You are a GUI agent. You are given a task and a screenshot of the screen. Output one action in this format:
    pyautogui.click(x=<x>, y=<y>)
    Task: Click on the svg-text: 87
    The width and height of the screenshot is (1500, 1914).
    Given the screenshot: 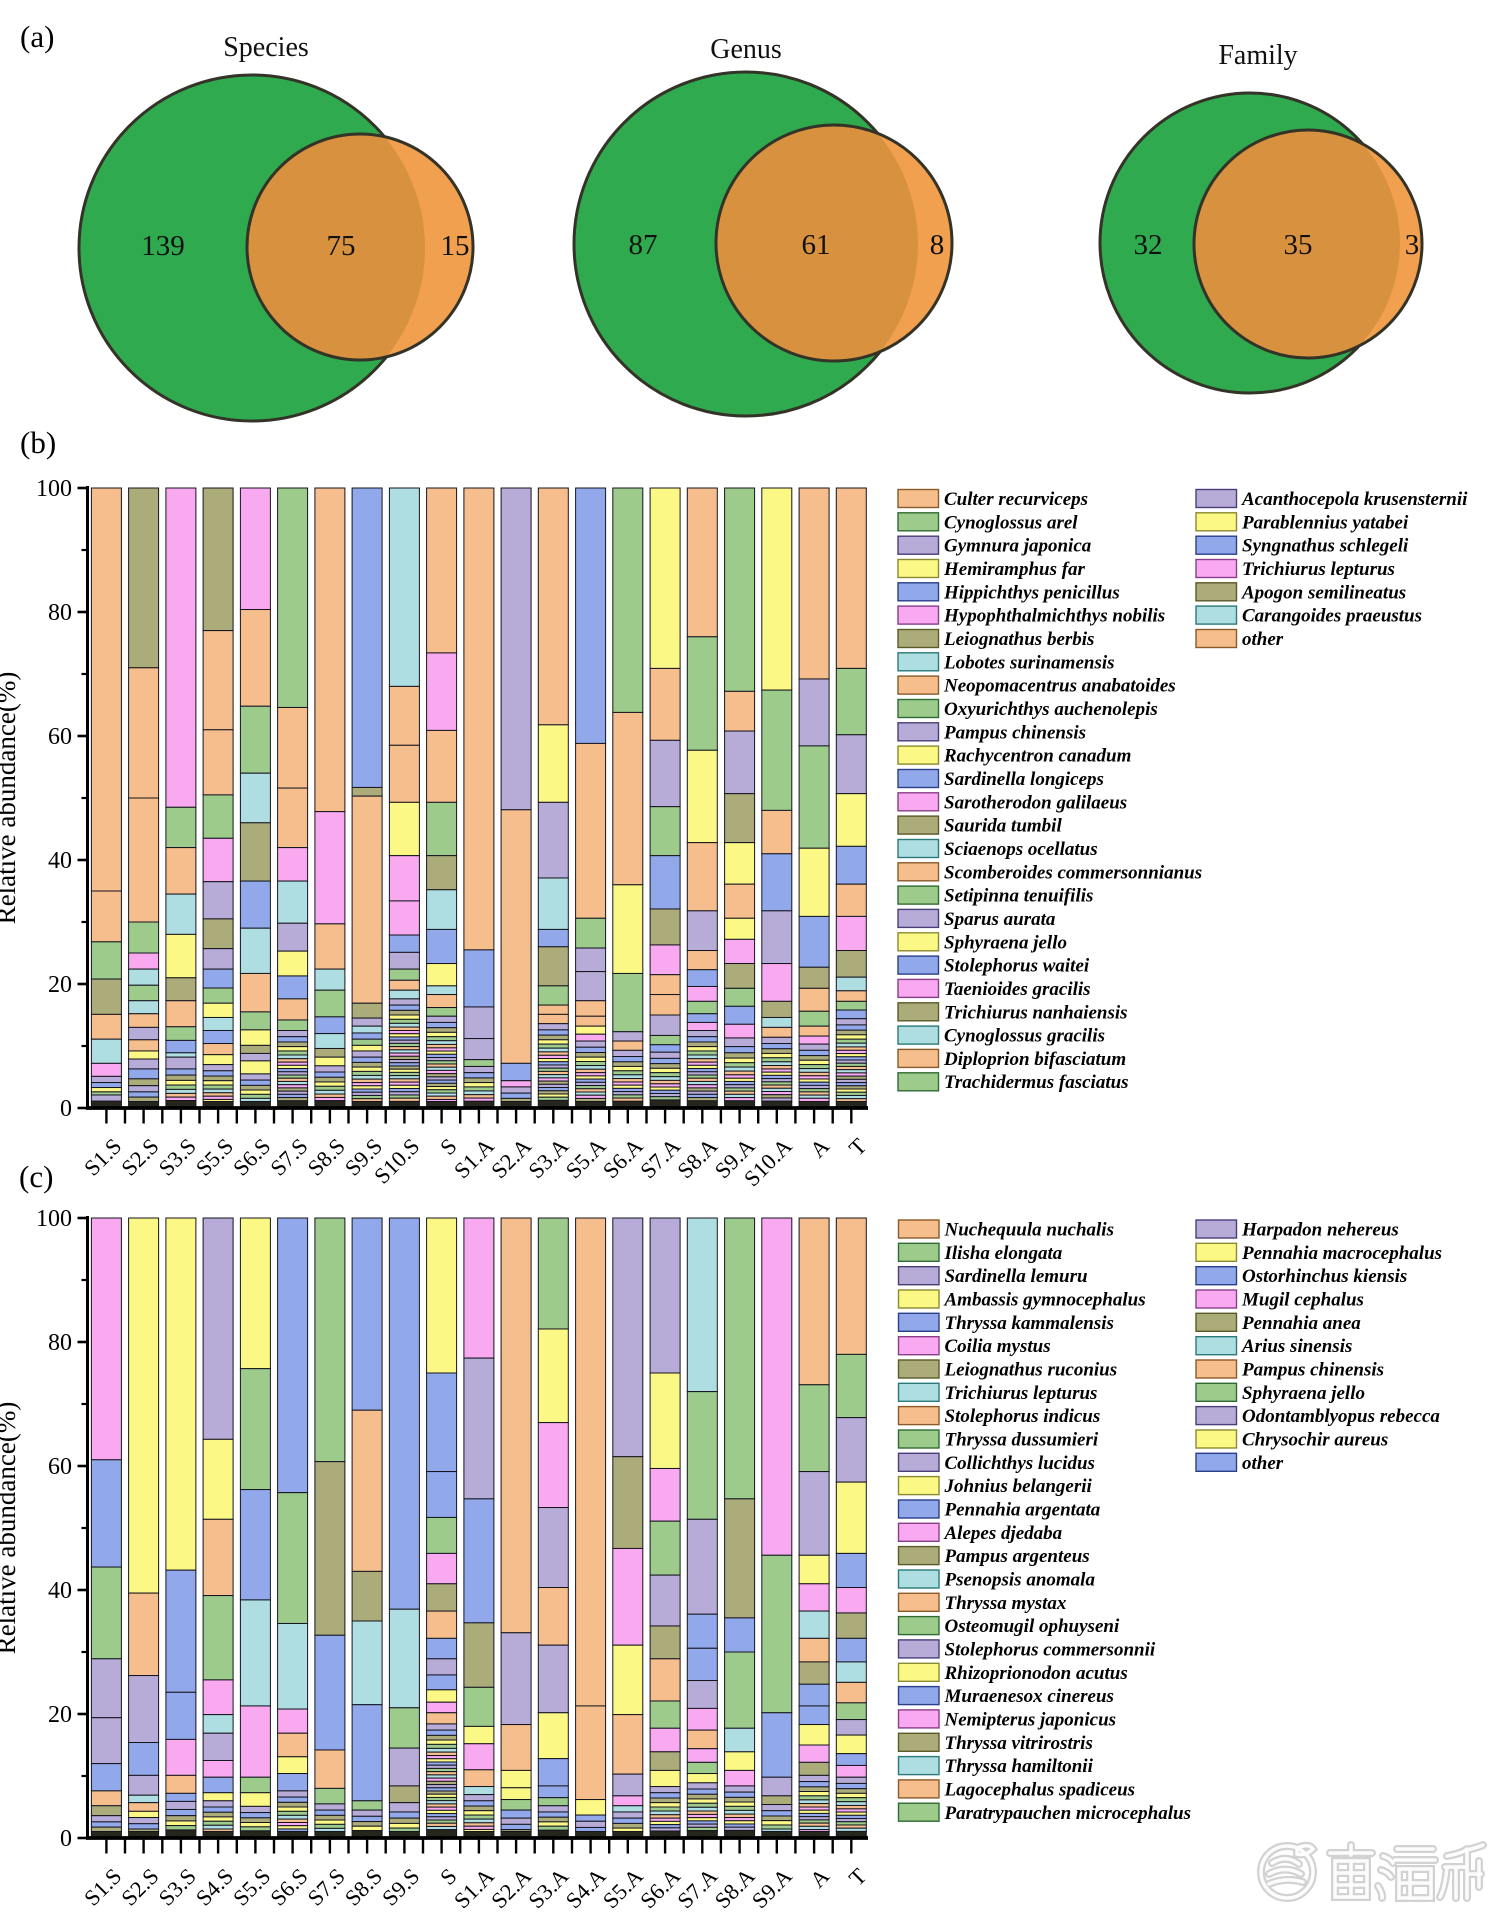 What is the action you would take?
    pyautogui.click(x=643, y=245)
    